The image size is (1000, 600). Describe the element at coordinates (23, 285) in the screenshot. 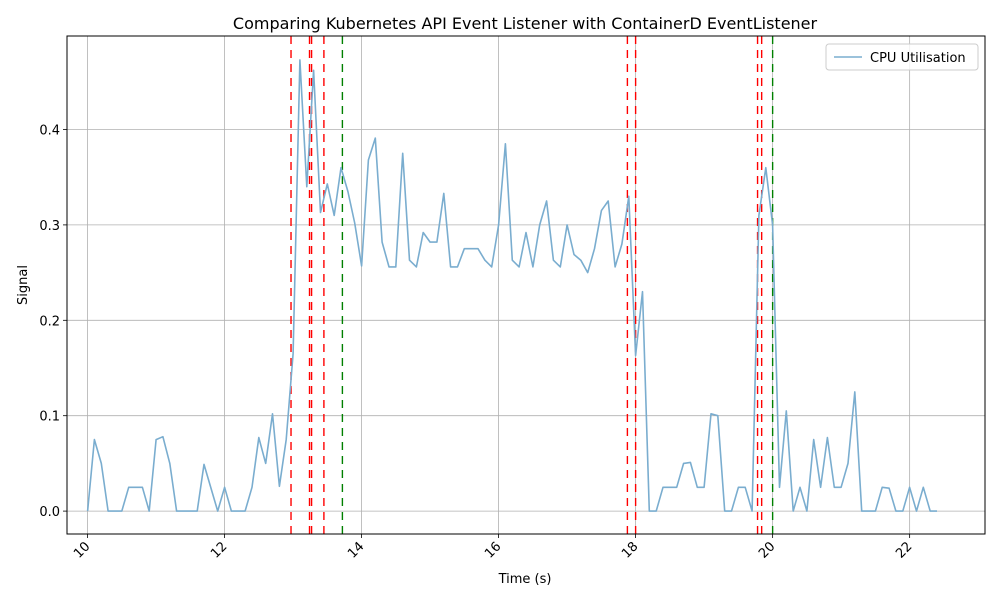

I see `y-axis-label: Signal` at that location.